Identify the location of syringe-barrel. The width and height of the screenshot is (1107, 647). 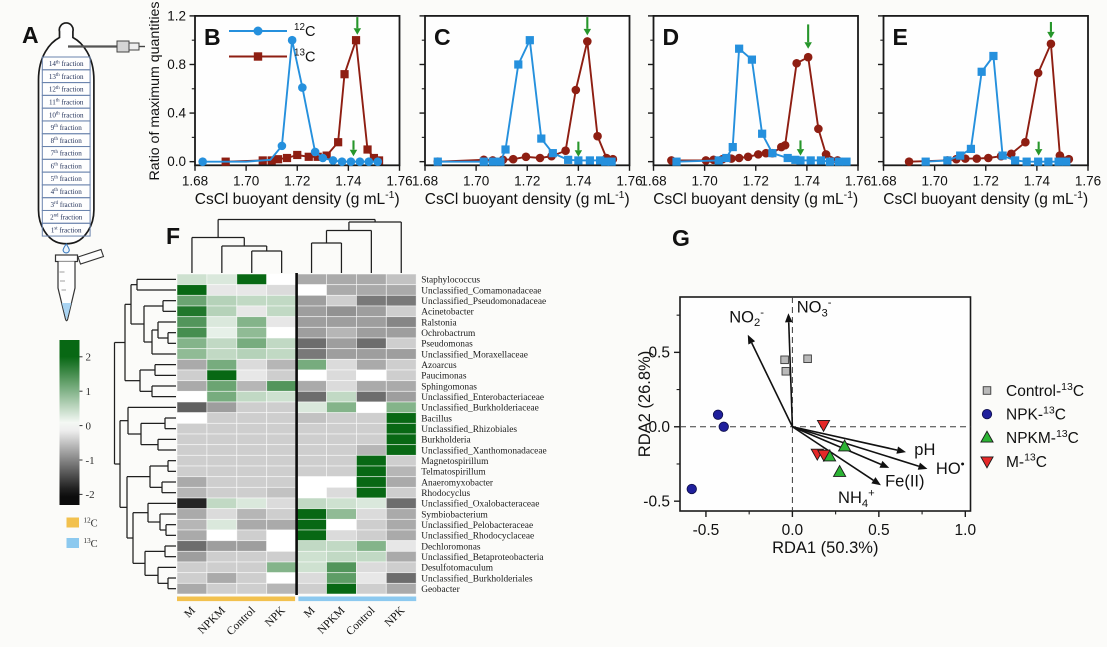
(134, 46).